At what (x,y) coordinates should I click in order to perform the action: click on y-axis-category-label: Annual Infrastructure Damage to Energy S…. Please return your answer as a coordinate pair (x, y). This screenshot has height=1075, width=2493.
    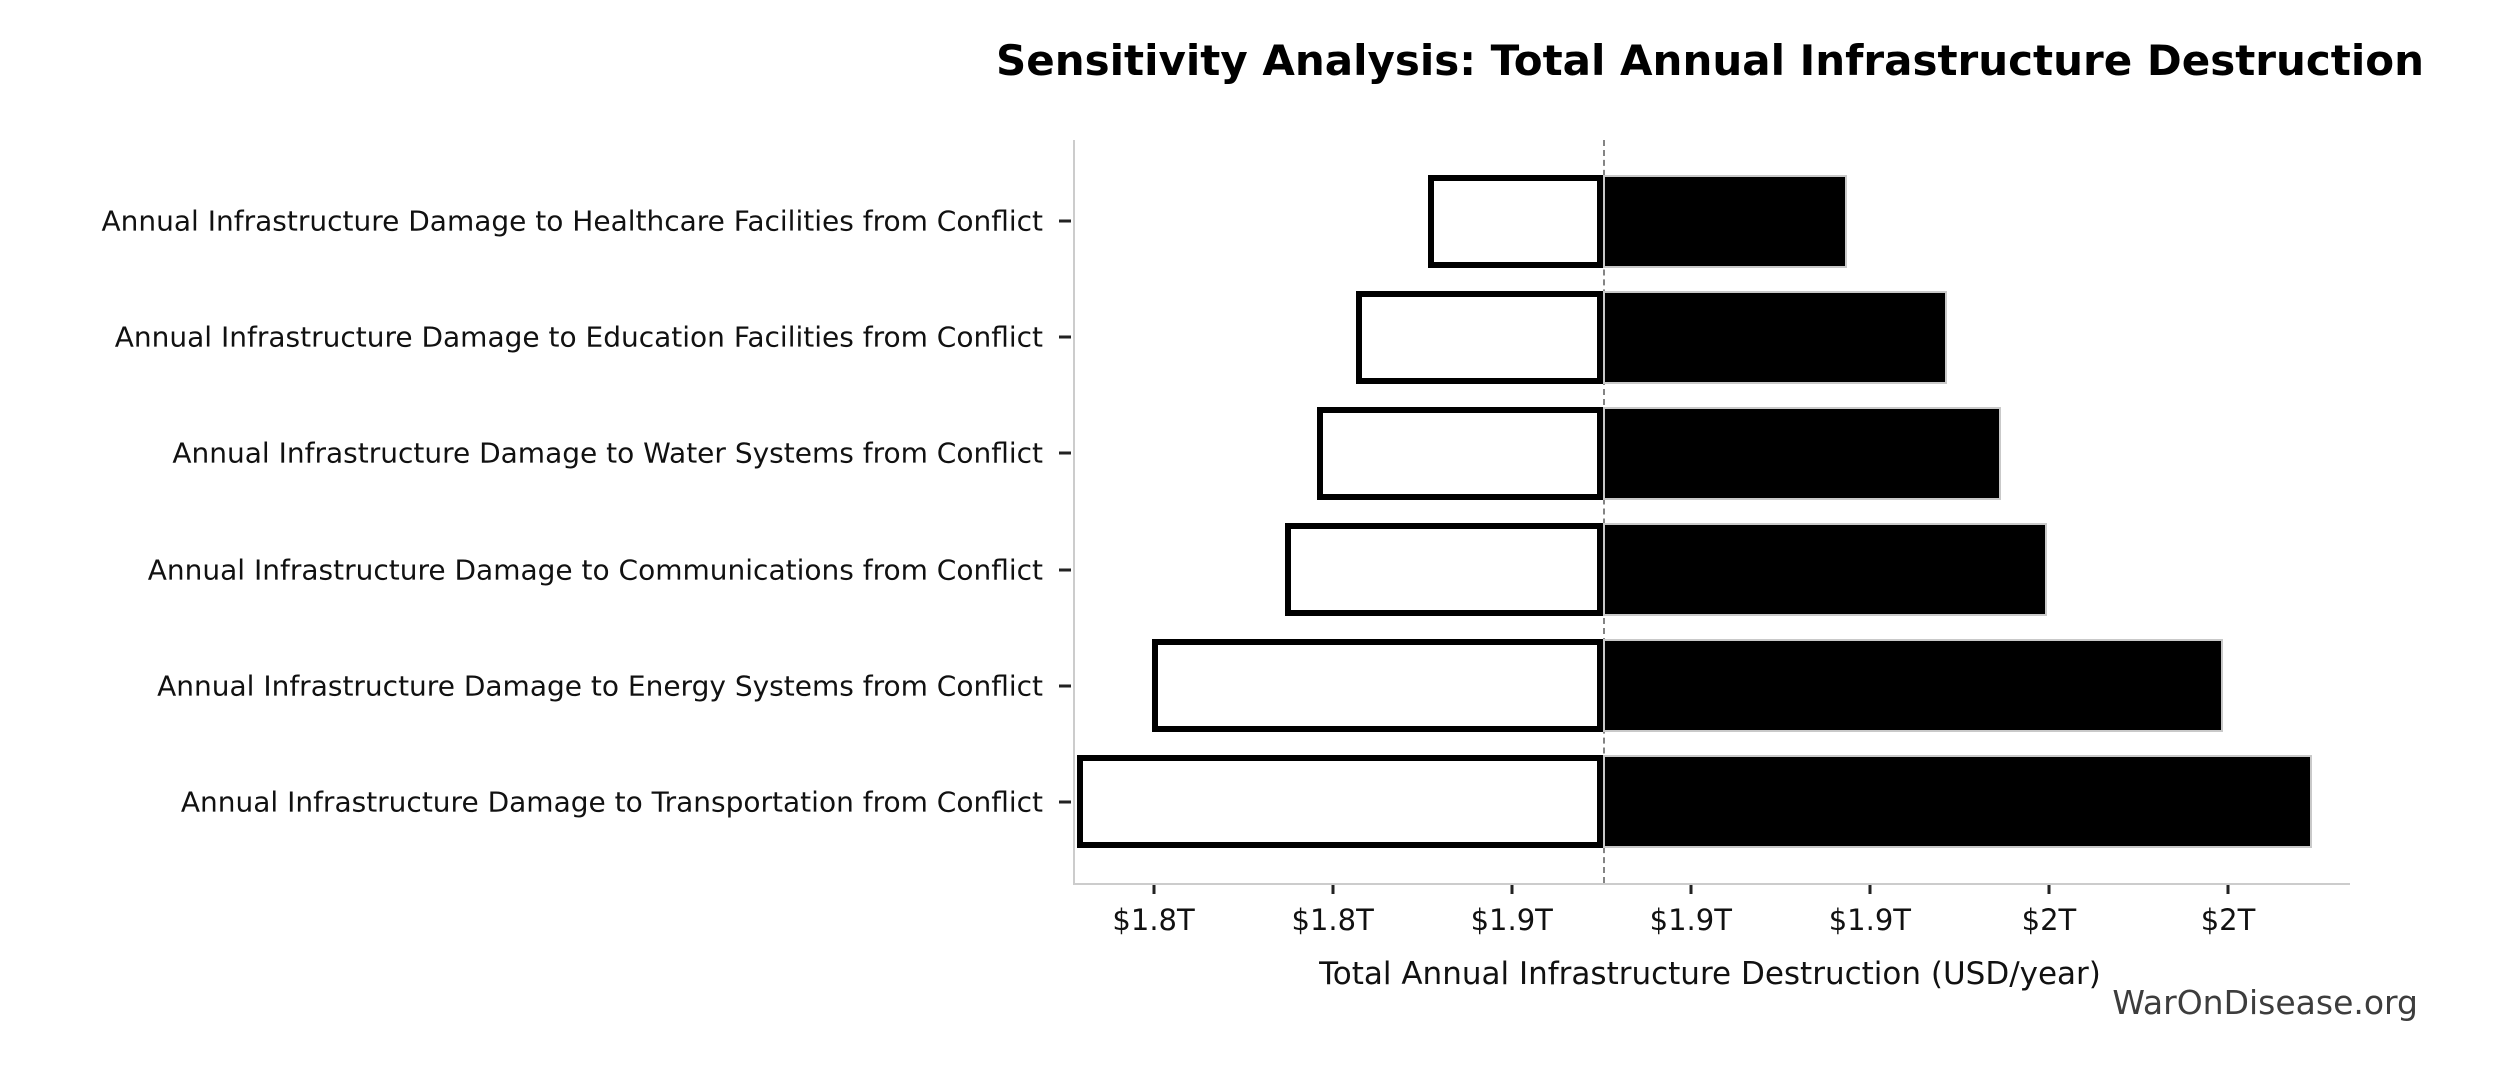
    Looking at the image, I should click on (600, 686).